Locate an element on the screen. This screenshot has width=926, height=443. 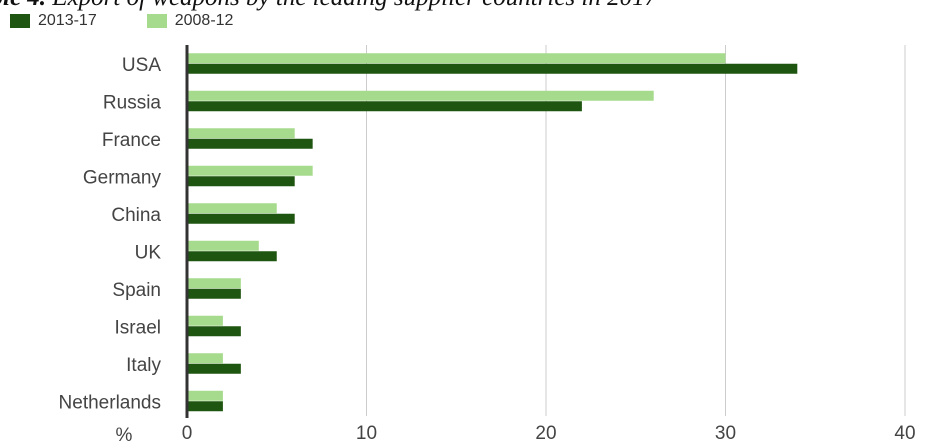
caption-prefix: able 4. is located at coordinates (23, 5).